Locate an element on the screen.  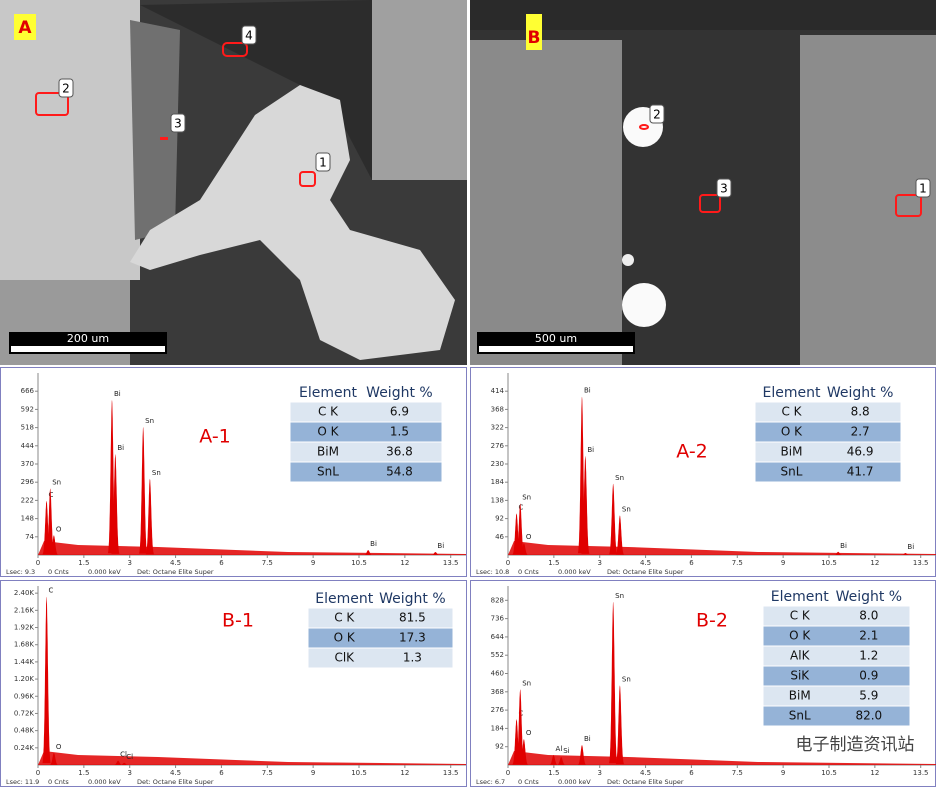
table-cell: 0.9 is located at coordinates (868, 676).